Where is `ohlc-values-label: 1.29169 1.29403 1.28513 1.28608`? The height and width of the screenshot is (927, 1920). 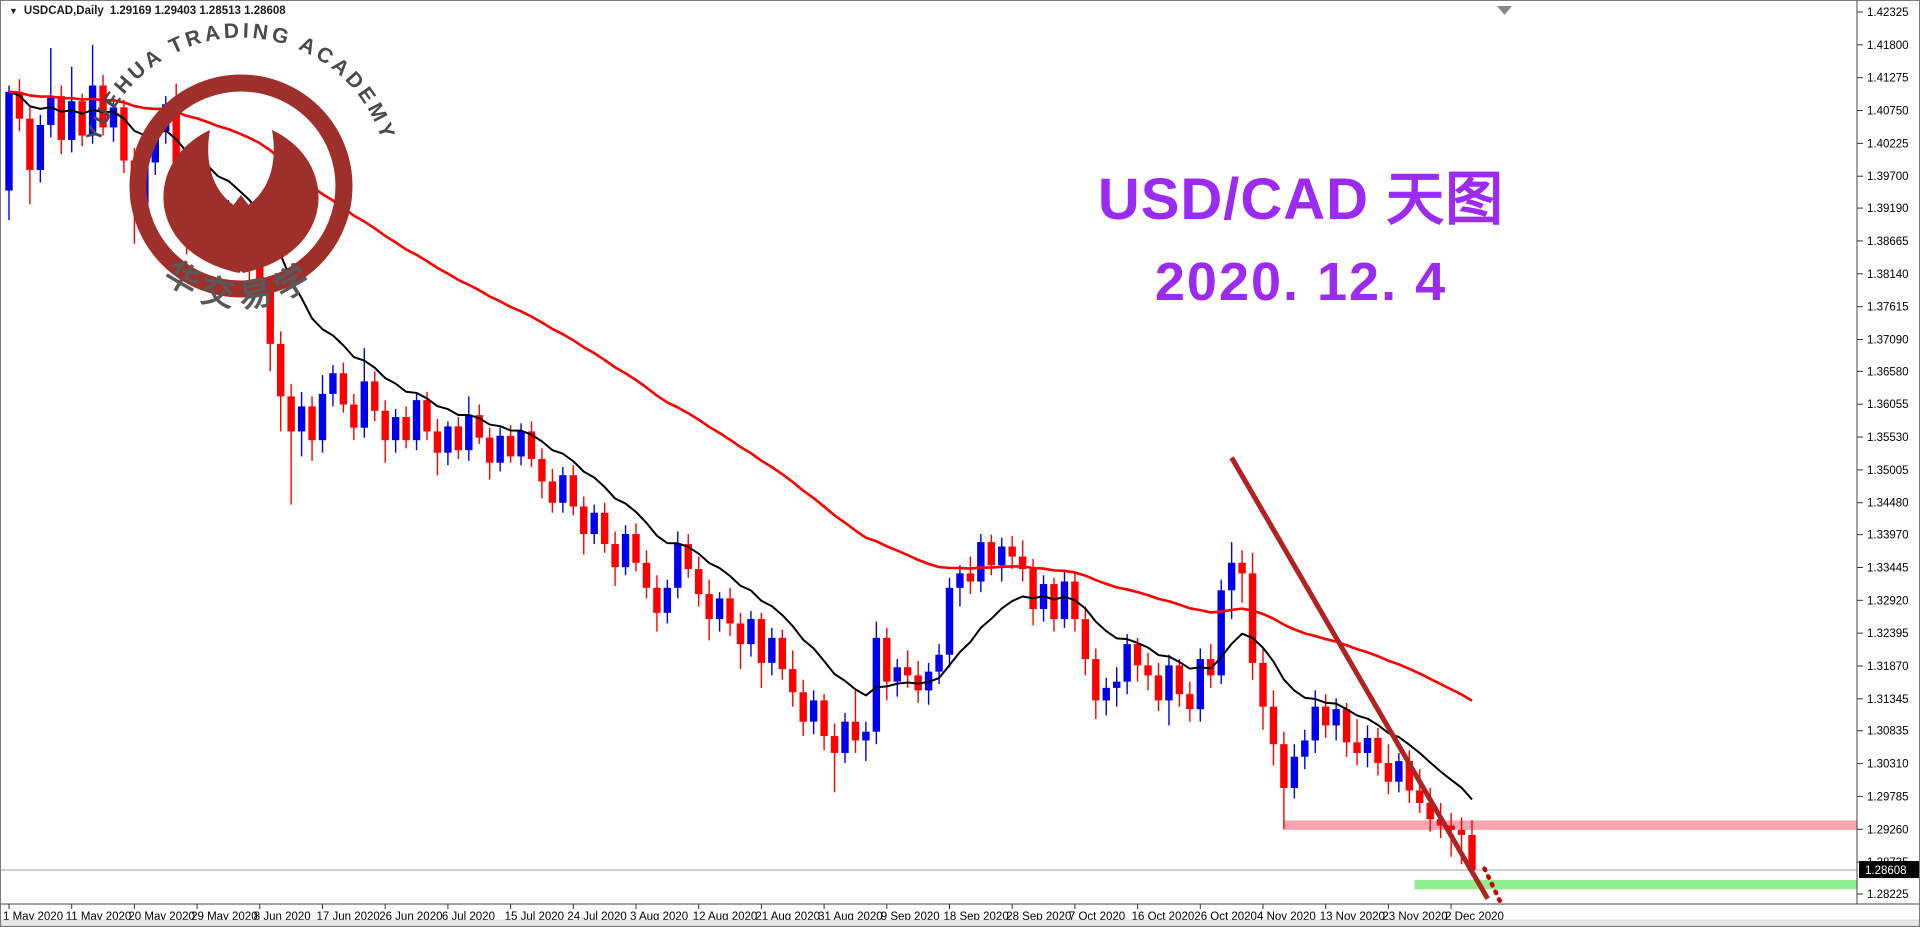
ohlc-values-label: 1.29169 1.29403 1.28513 1.28608 is located at coordinates (197, 11).